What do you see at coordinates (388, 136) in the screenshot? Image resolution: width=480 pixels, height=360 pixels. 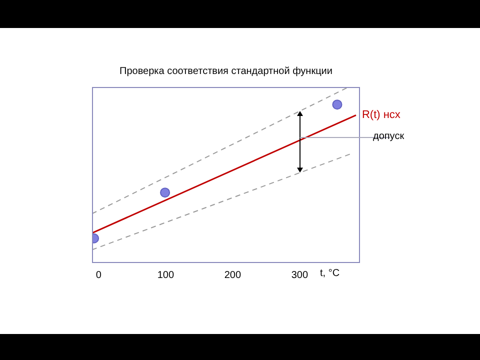 I see `text: допуск` at bounding box center [388, 136].